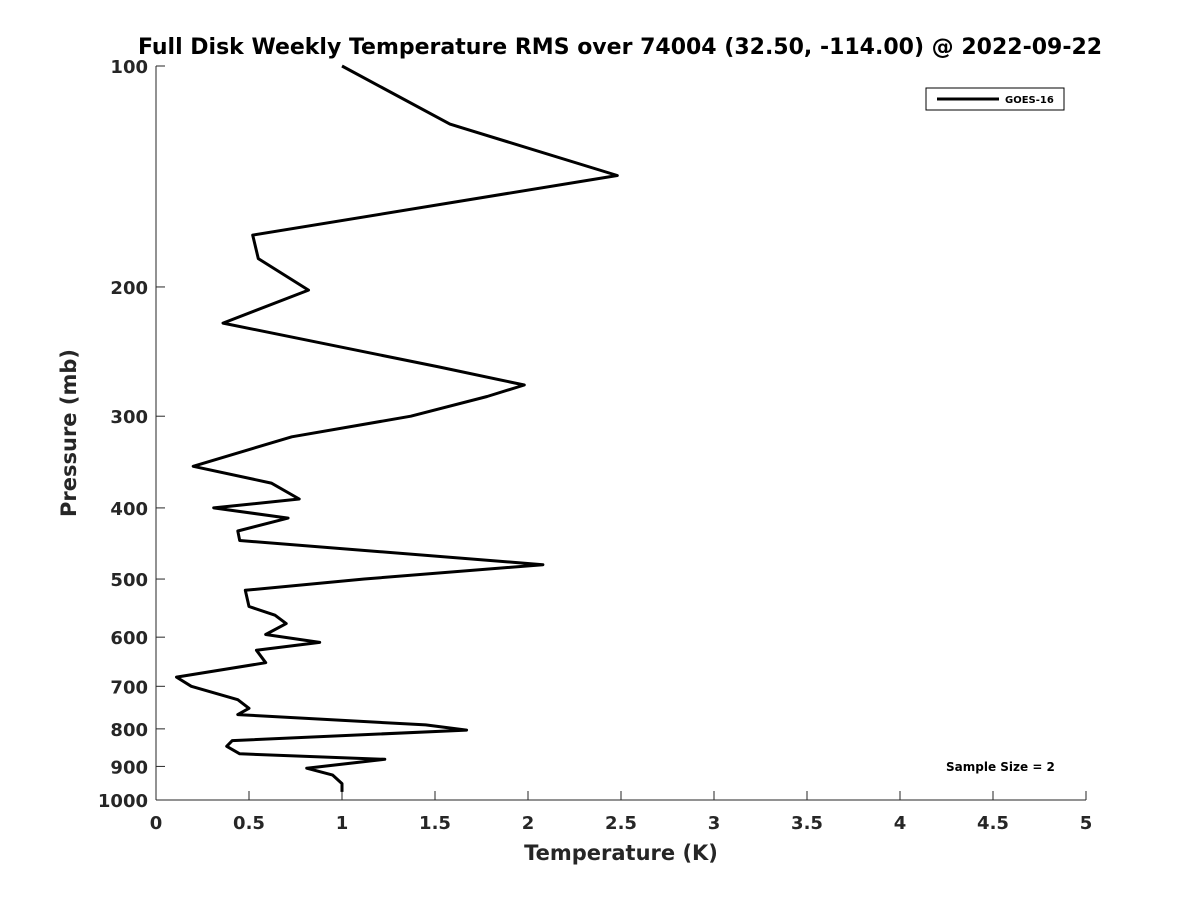  Describe the element at coordinates (129, 638) in the screenshot. I see `y-tick-label: 600` at that location.